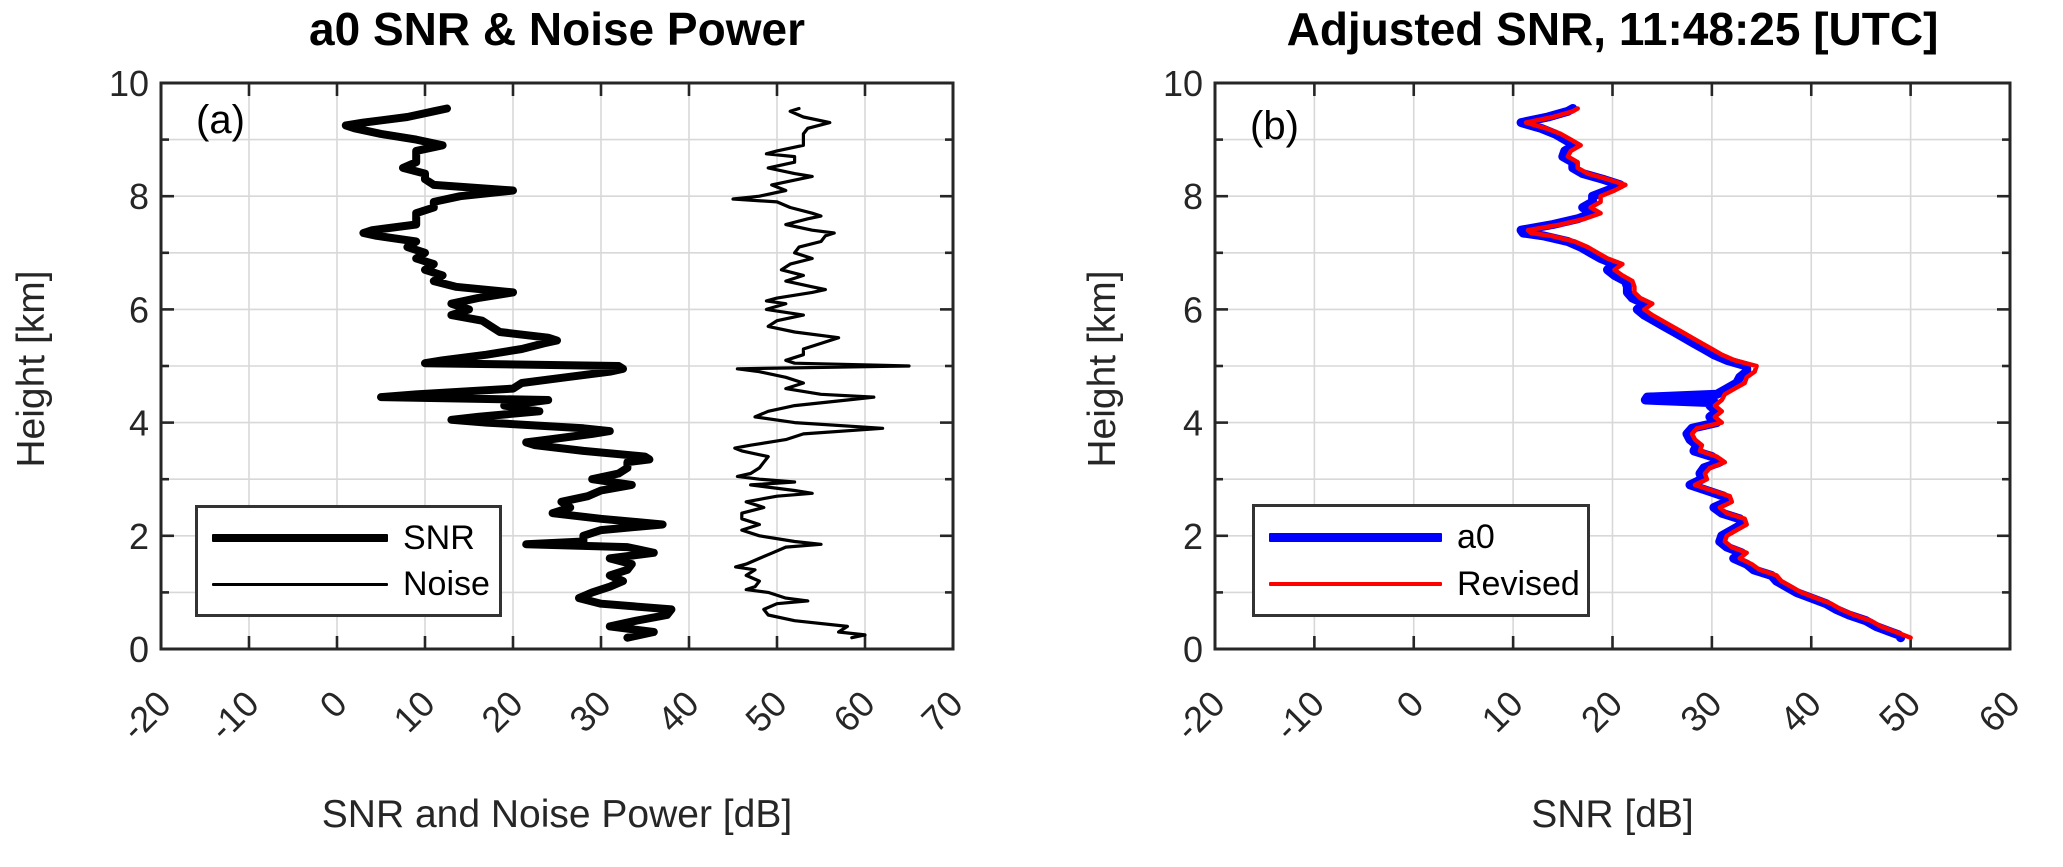 The height and width of the screenshot is (867, 2063). I want to click on svg-text: 70, so click(941, 711).